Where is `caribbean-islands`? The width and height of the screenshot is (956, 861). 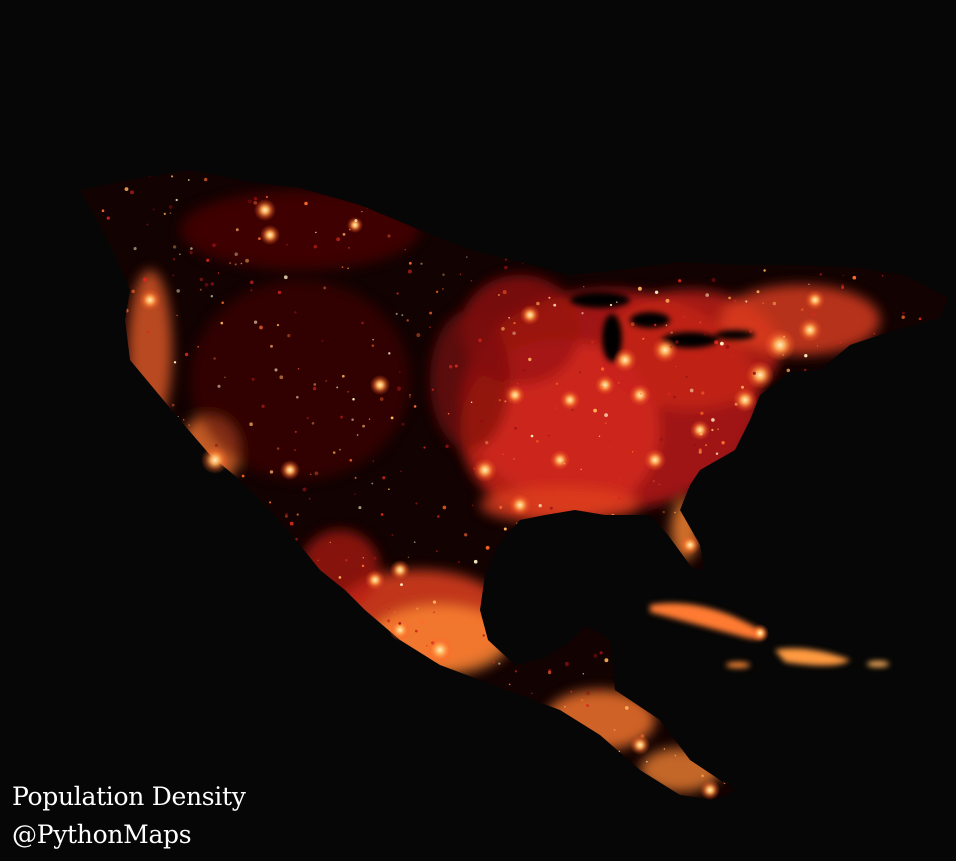
caribbean-islands is located at coordinates (769, 635).